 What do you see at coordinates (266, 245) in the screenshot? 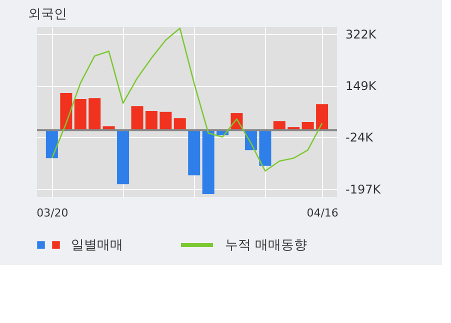
I see `legend-label: 누적 매매동향` at bounding box center [266, 245].